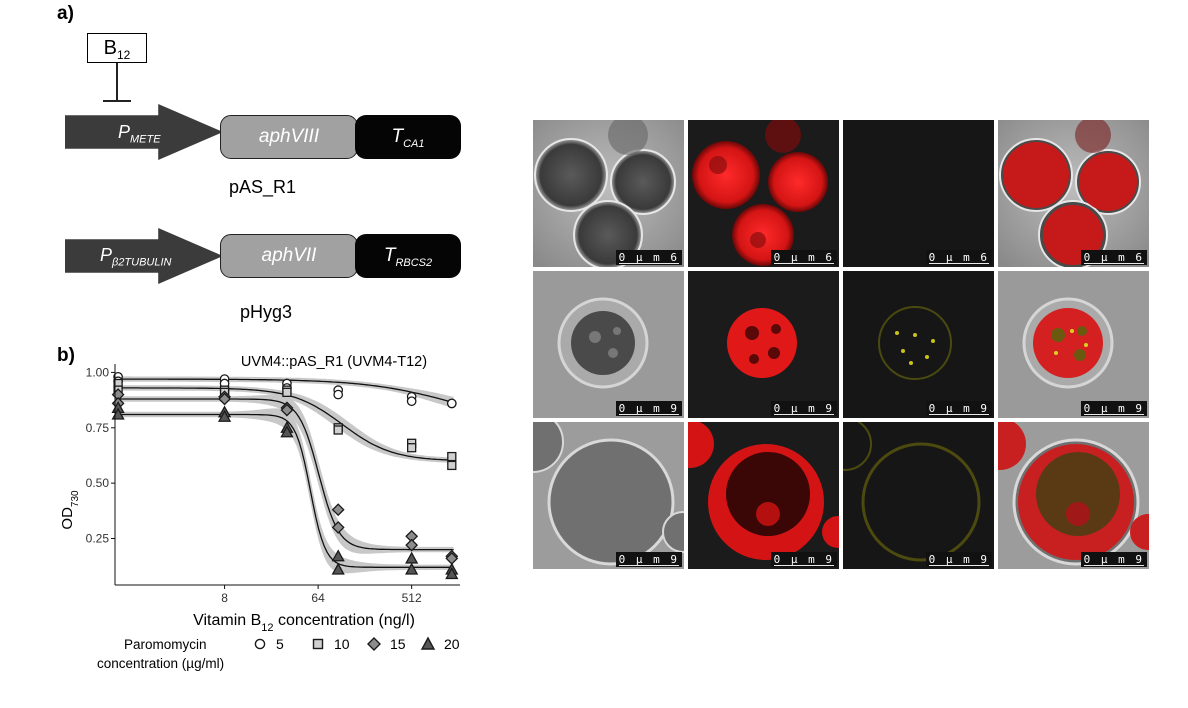 The height and width of the screenshot is (708, 1188). I want to click on repression-bar, so click(117, 101).